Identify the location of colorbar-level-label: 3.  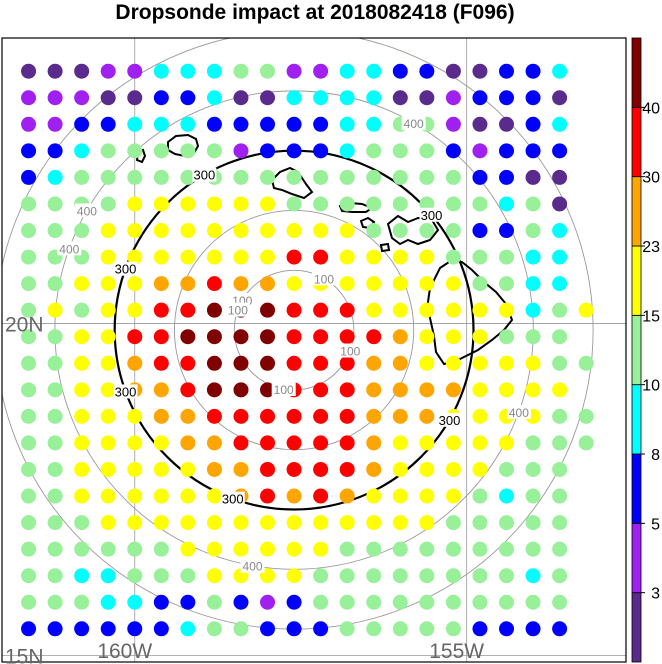
(655, 594).